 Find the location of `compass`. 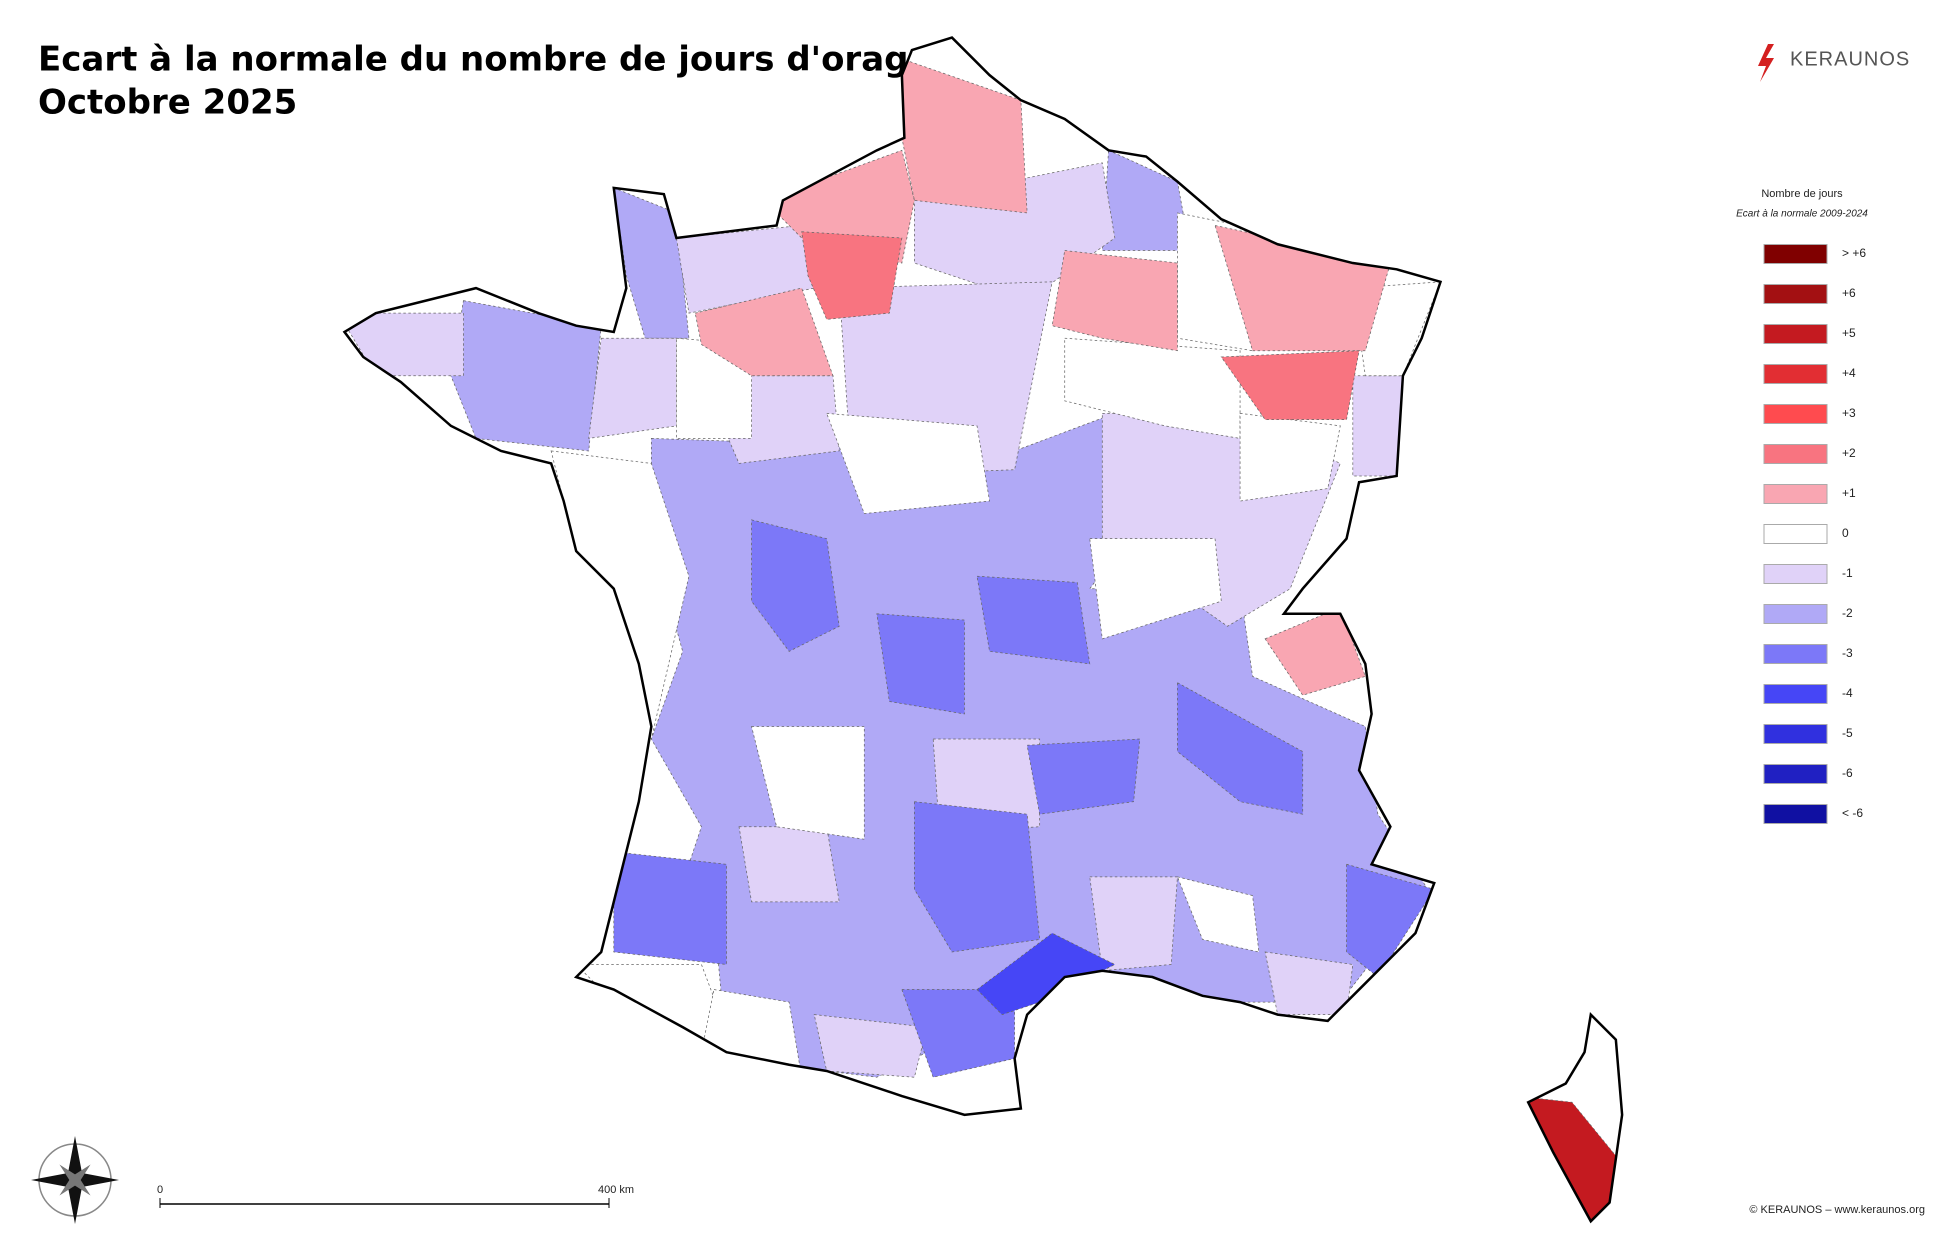

compass is located at coordinates (75, 1180).